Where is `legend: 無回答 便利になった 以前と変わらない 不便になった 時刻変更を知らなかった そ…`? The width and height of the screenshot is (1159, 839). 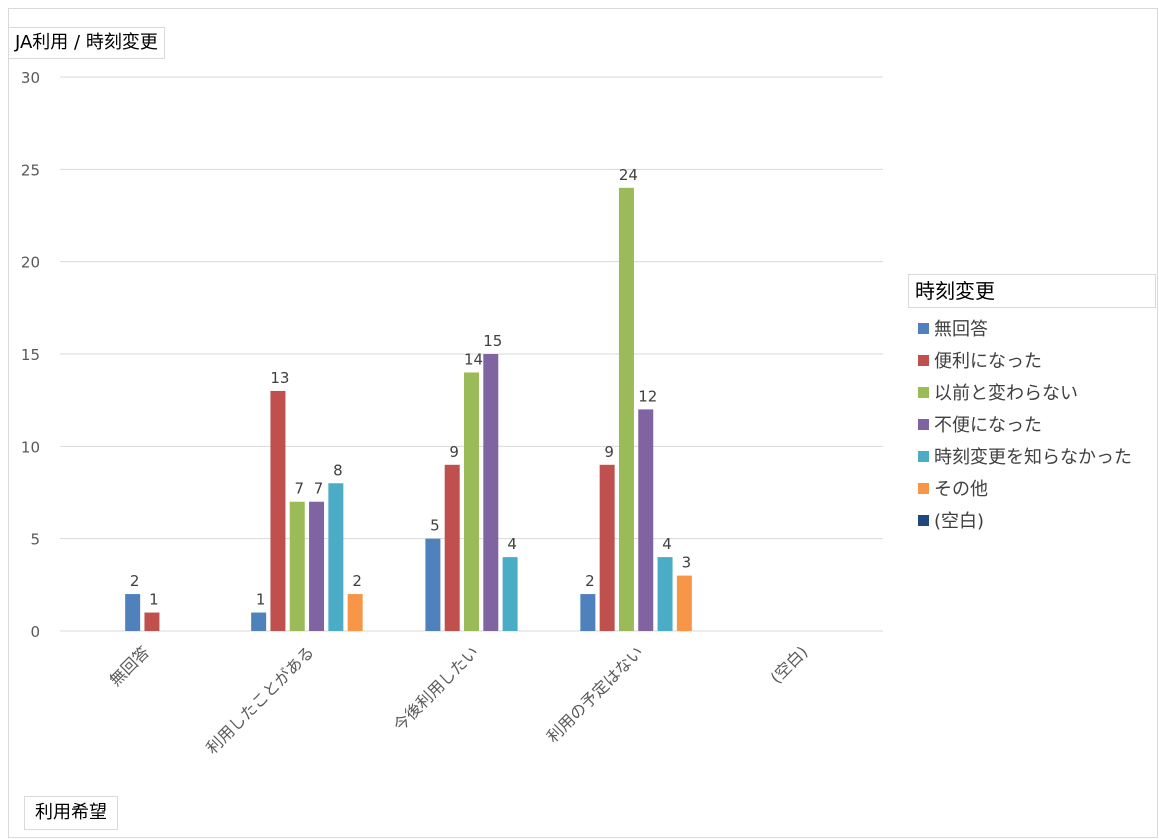 legend: 無回答 便利になった 以前と変わらない 不便になった 時刻変更を知らなかった そ… is located at coordinates (1025, 424).